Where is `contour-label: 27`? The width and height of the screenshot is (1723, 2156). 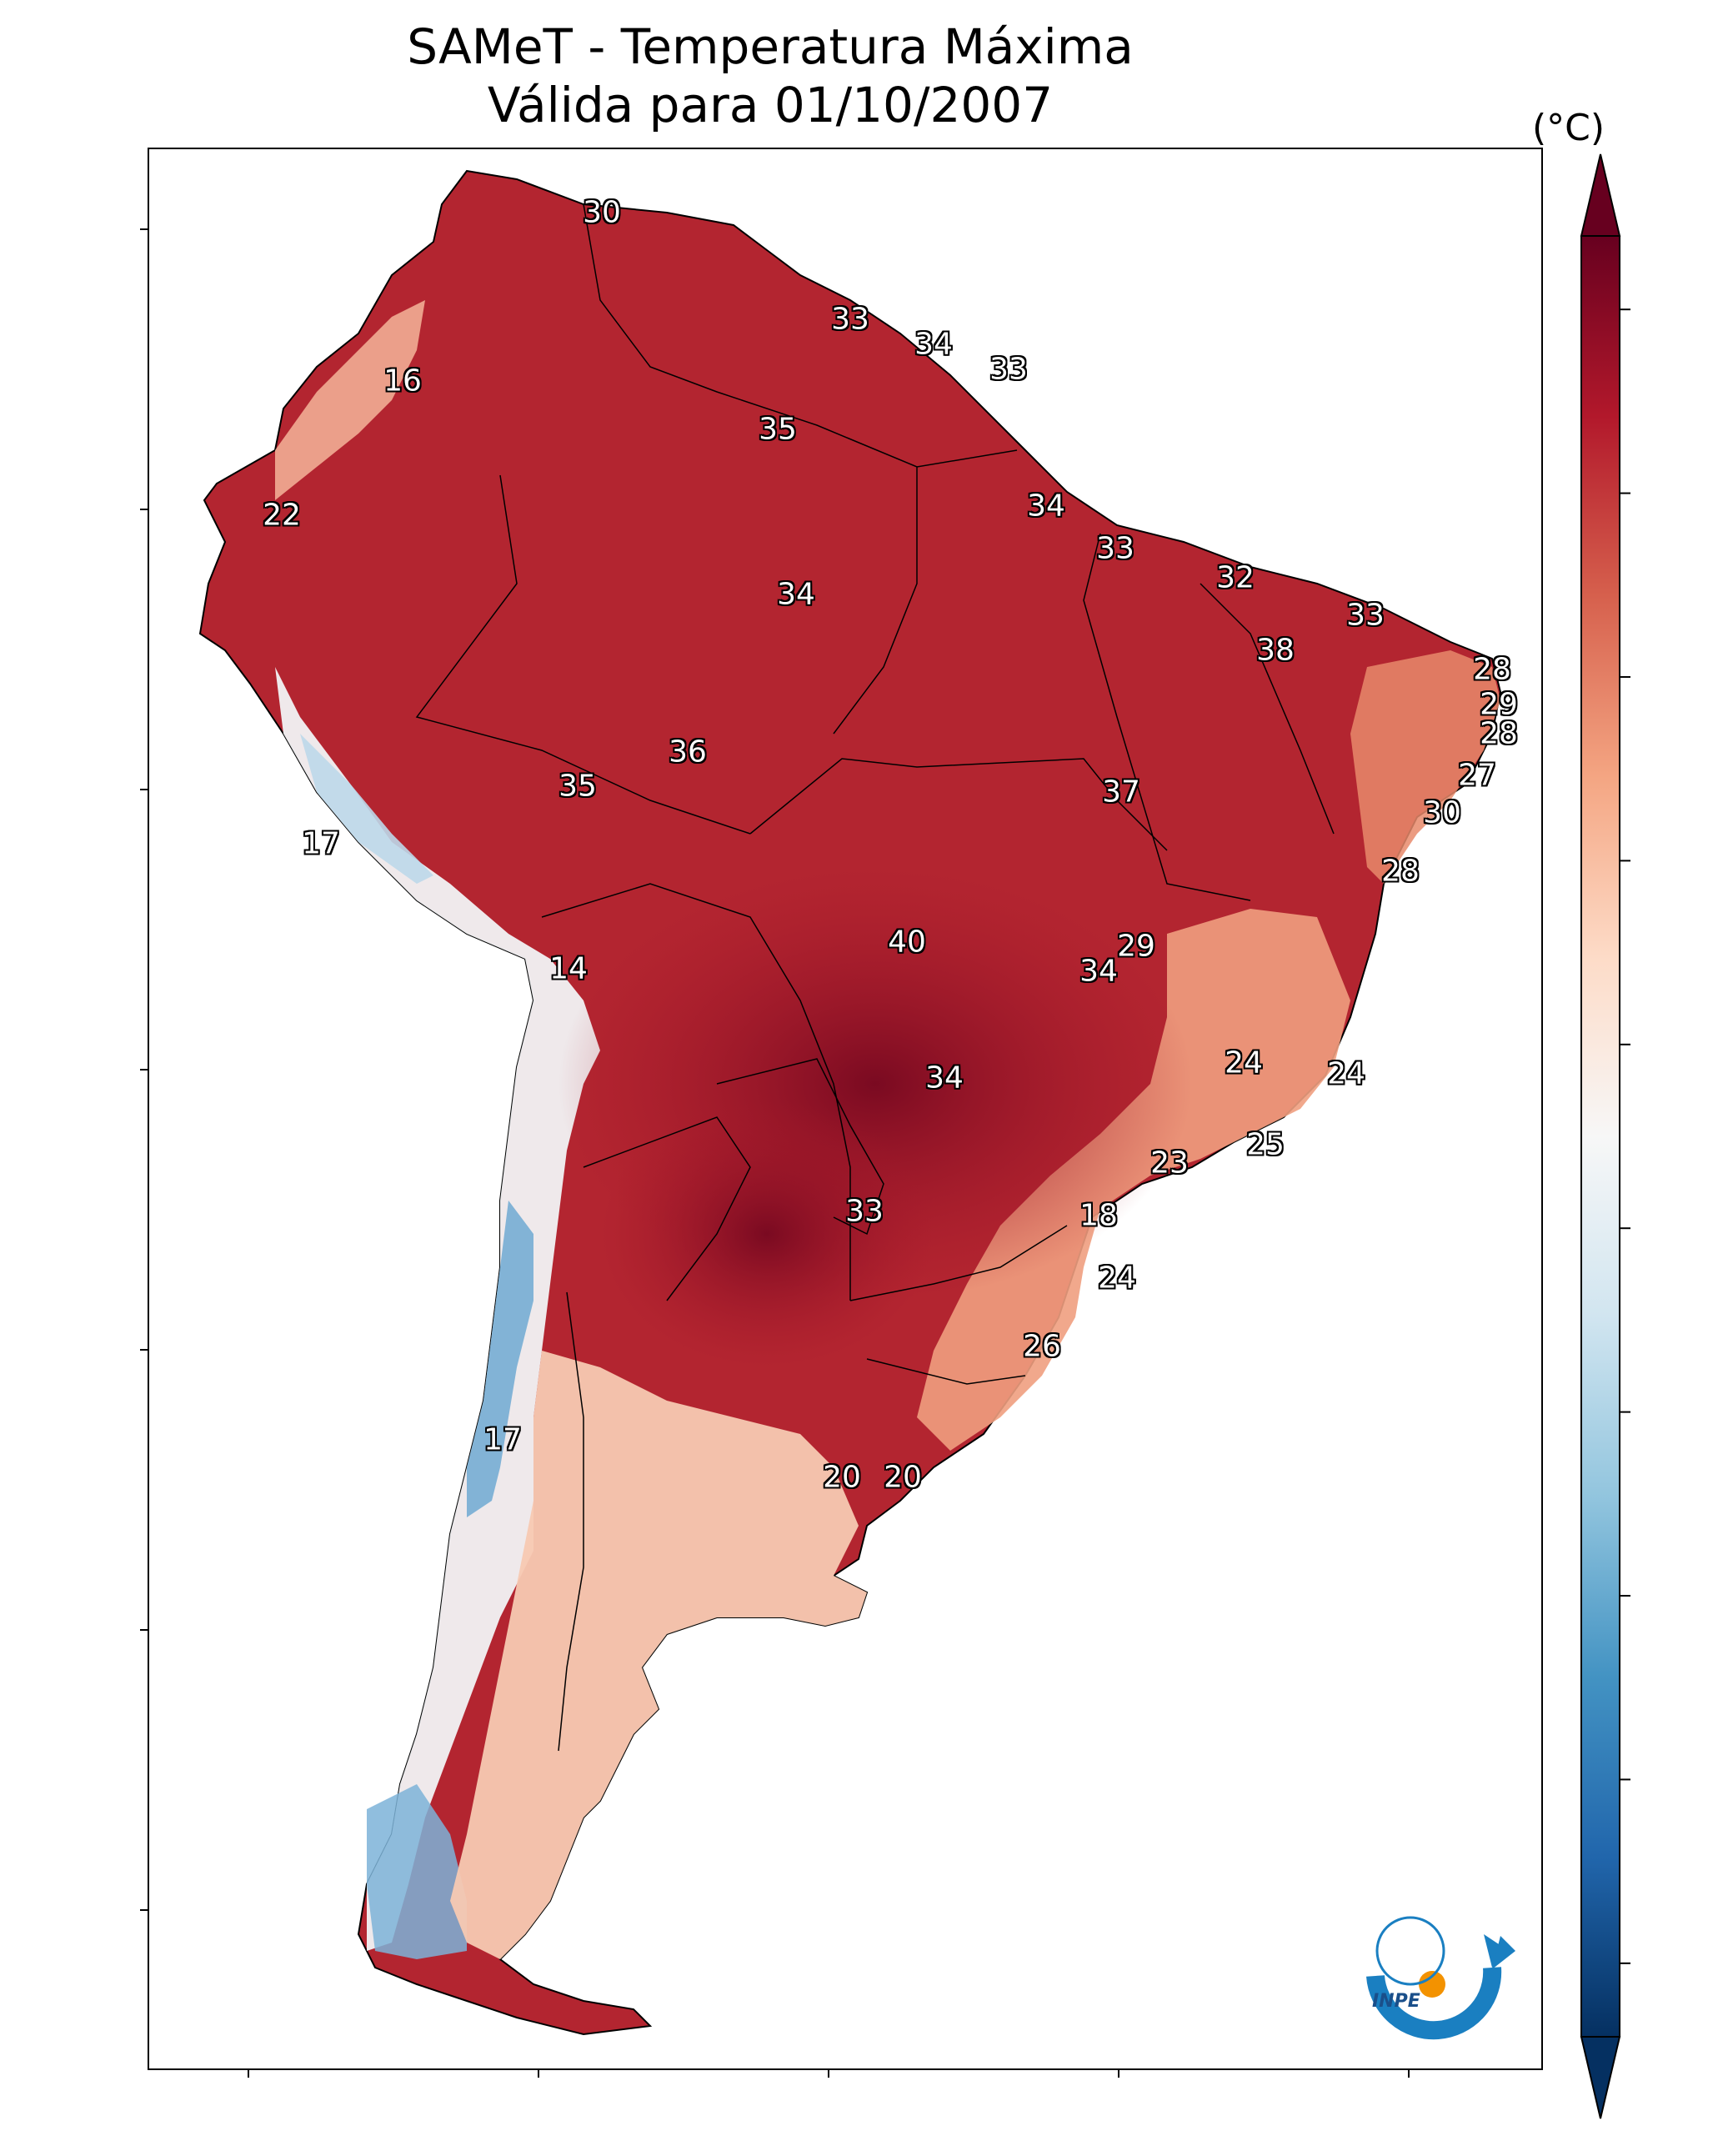 contour-label: 27 is located at coordinates (1477, 775).